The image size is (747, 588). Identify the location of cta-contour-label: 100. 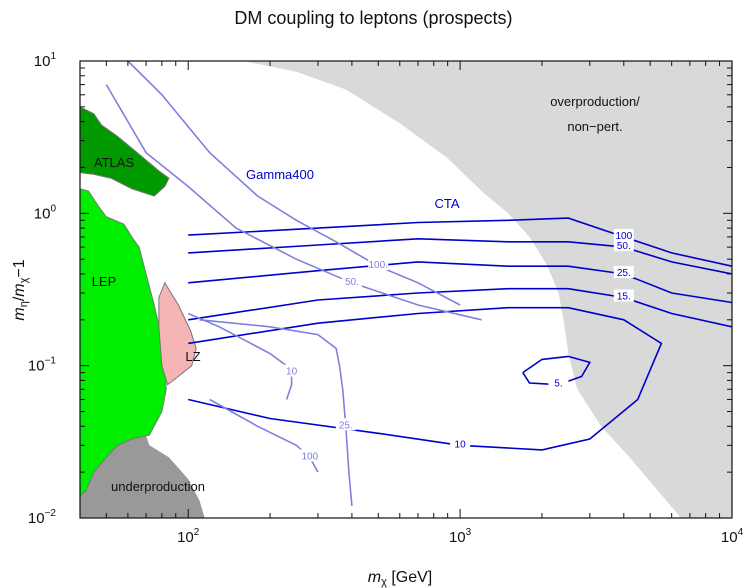
(623, 236).